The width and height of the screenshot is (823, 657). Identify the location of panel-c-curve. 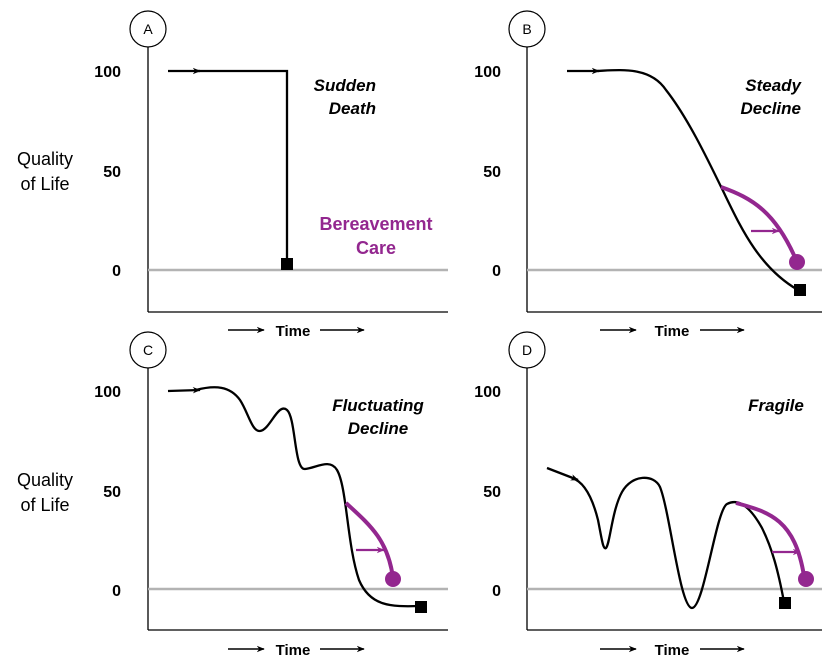
(308, 497).